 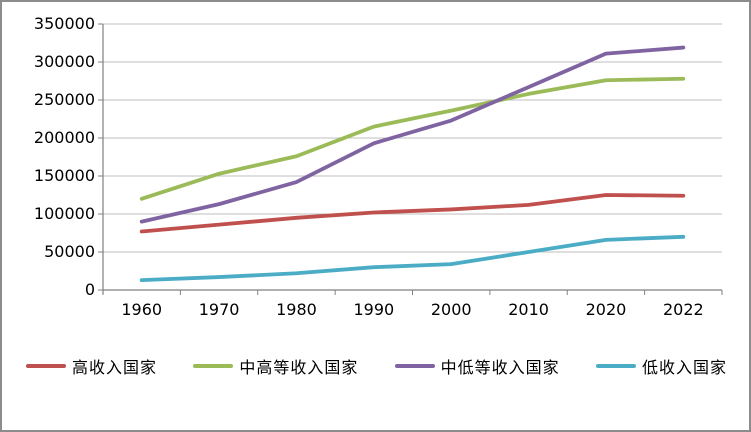 I want to click on legend-label: 中低等收入国家, so click(x=500, y=367).